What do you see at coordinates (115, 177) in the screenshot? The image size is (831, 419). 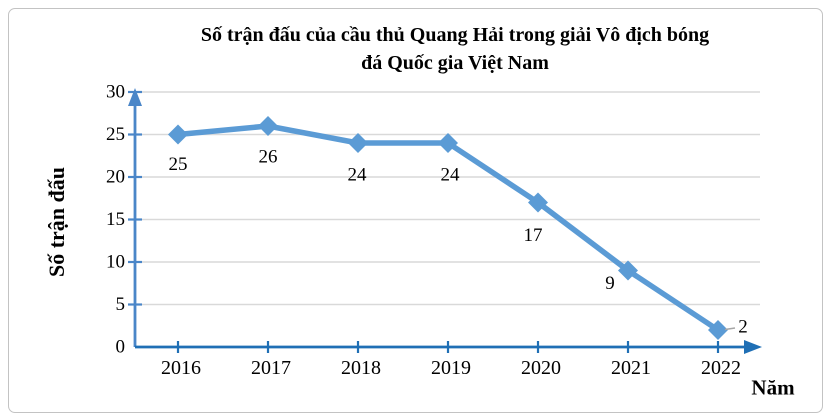 I see `y-tick-label: 20` at bounding box center [115, 177].